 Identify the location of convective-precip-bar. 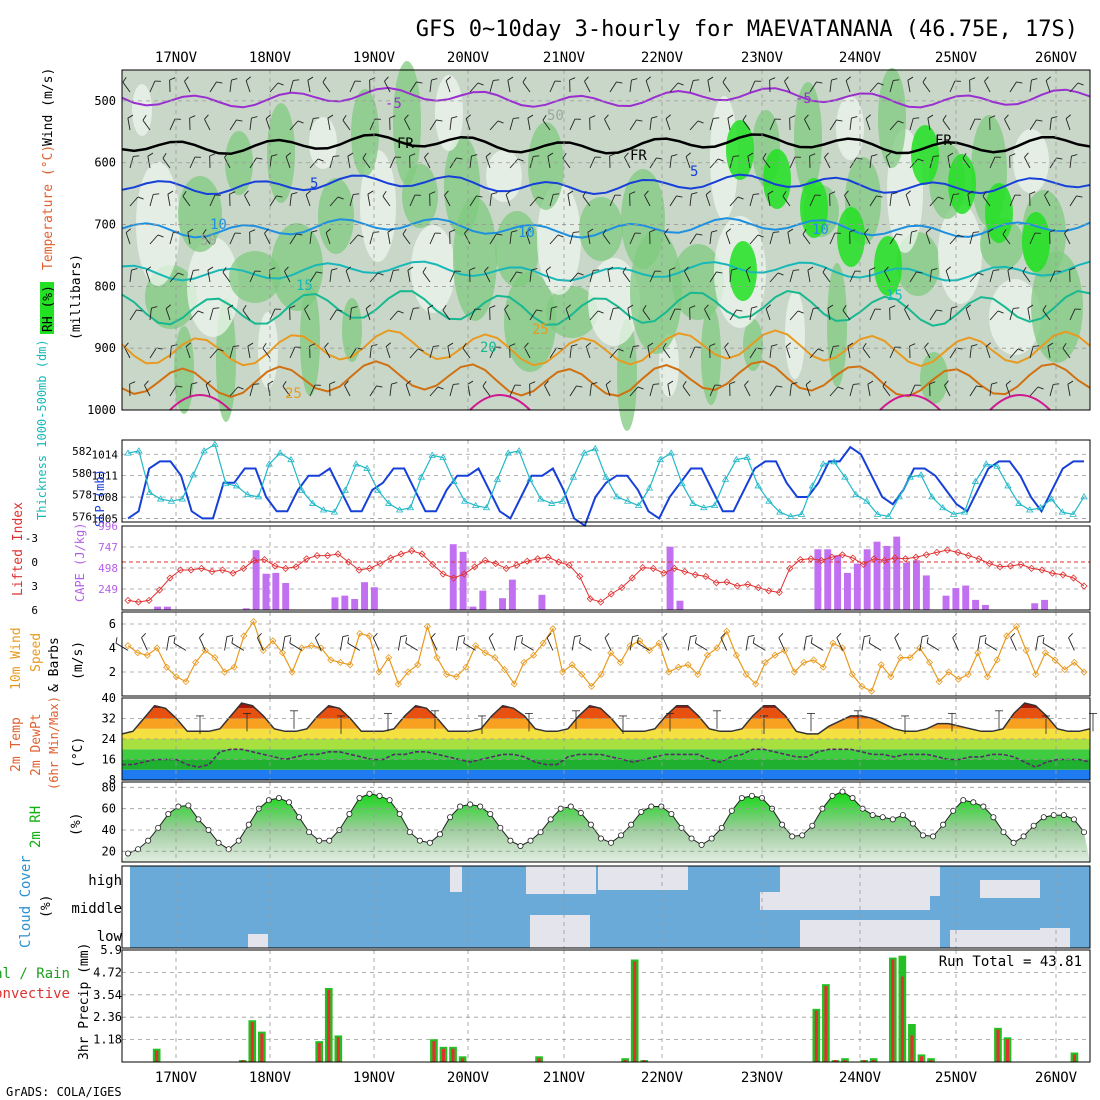
(902, 1019).